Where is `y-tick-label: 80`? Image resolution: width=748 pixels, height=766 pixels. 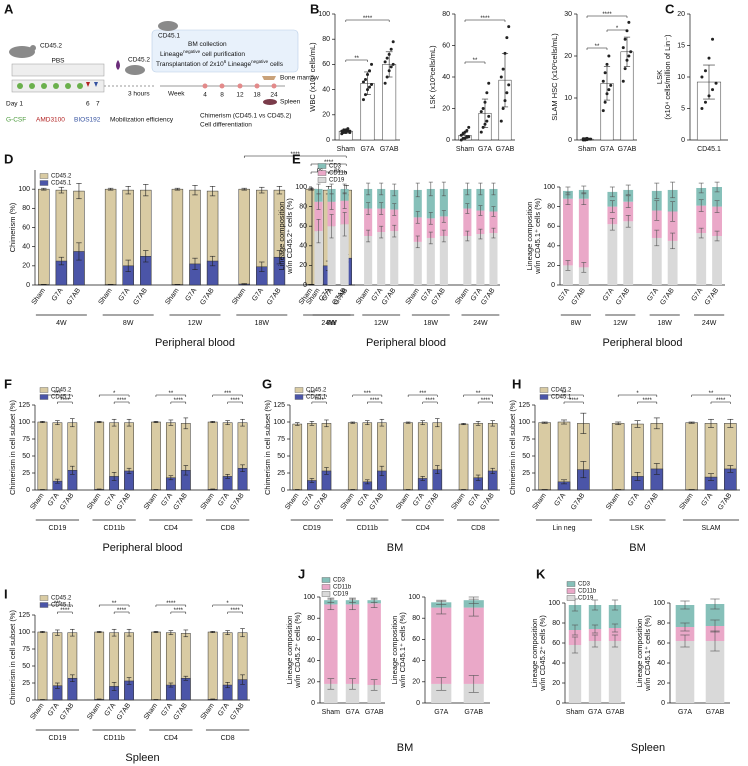 y-tick-label: 80 is located at coordinates (661, 623).